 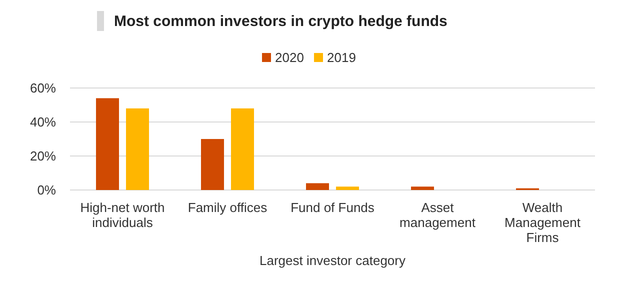 What do you see at coordinates (332, 207) in the screenshot?
I see `x-tick-label: Fund of Funds` at bounding box center [332, 207].